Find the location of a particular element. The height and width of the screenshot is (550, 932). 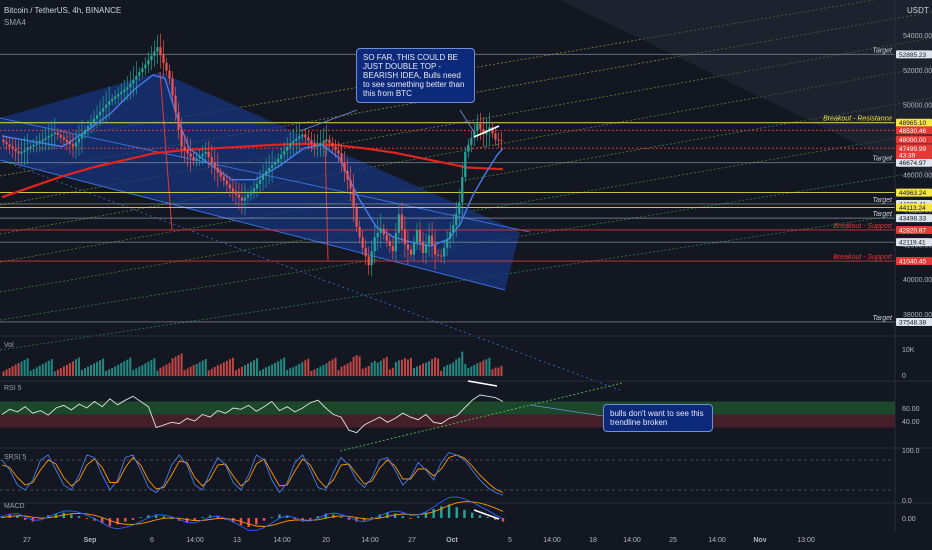

time-label-0: 27 is located at coordinates (27, 540).